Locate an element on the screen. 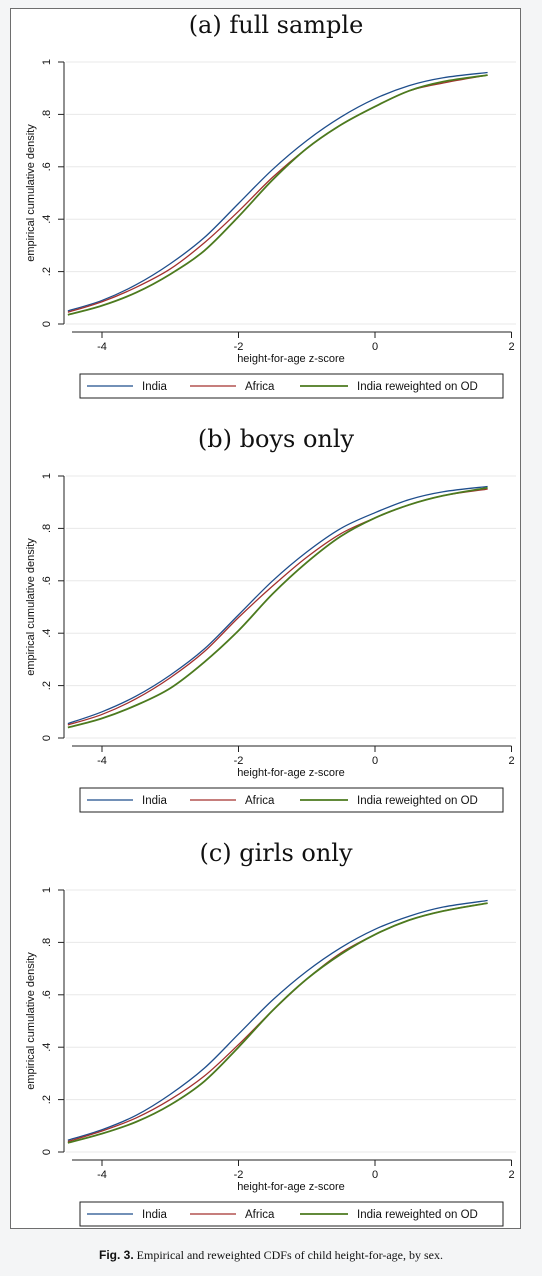 This screenshot has width=542, height=1276. chart-title: (c) girls only is located at coordinates (276, 853).